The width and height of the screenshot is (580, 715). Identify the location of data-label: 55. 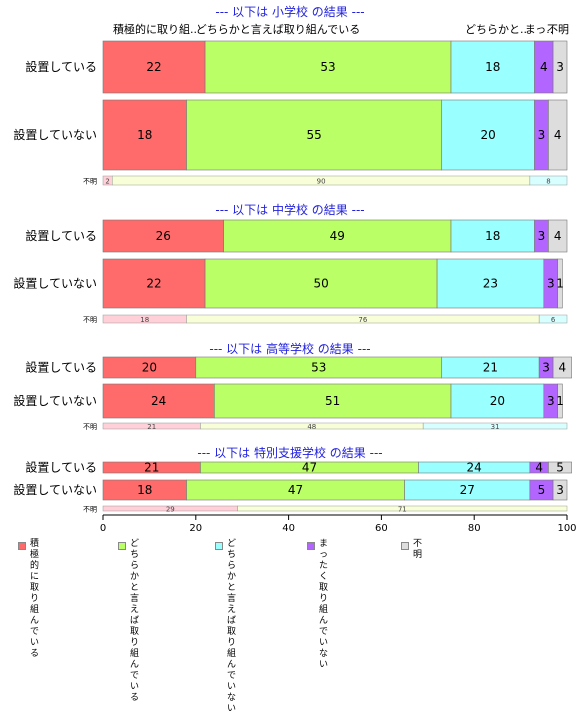
(313, 135).